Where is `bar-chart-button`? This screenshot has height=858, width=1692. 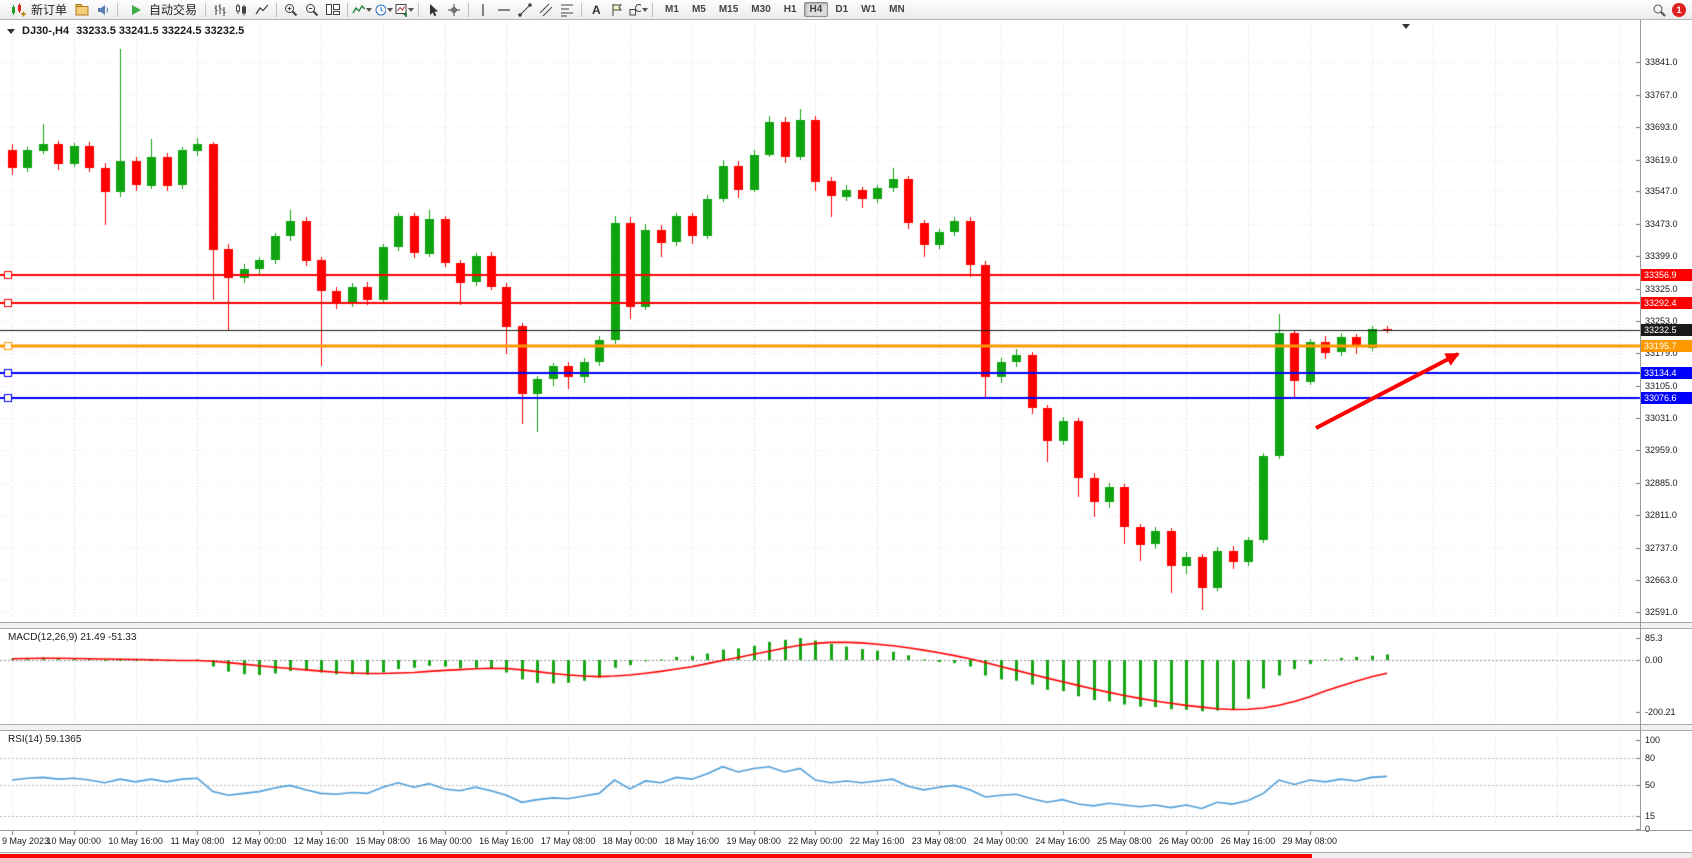
bar-chart-button is located at coordinates (220, 10).